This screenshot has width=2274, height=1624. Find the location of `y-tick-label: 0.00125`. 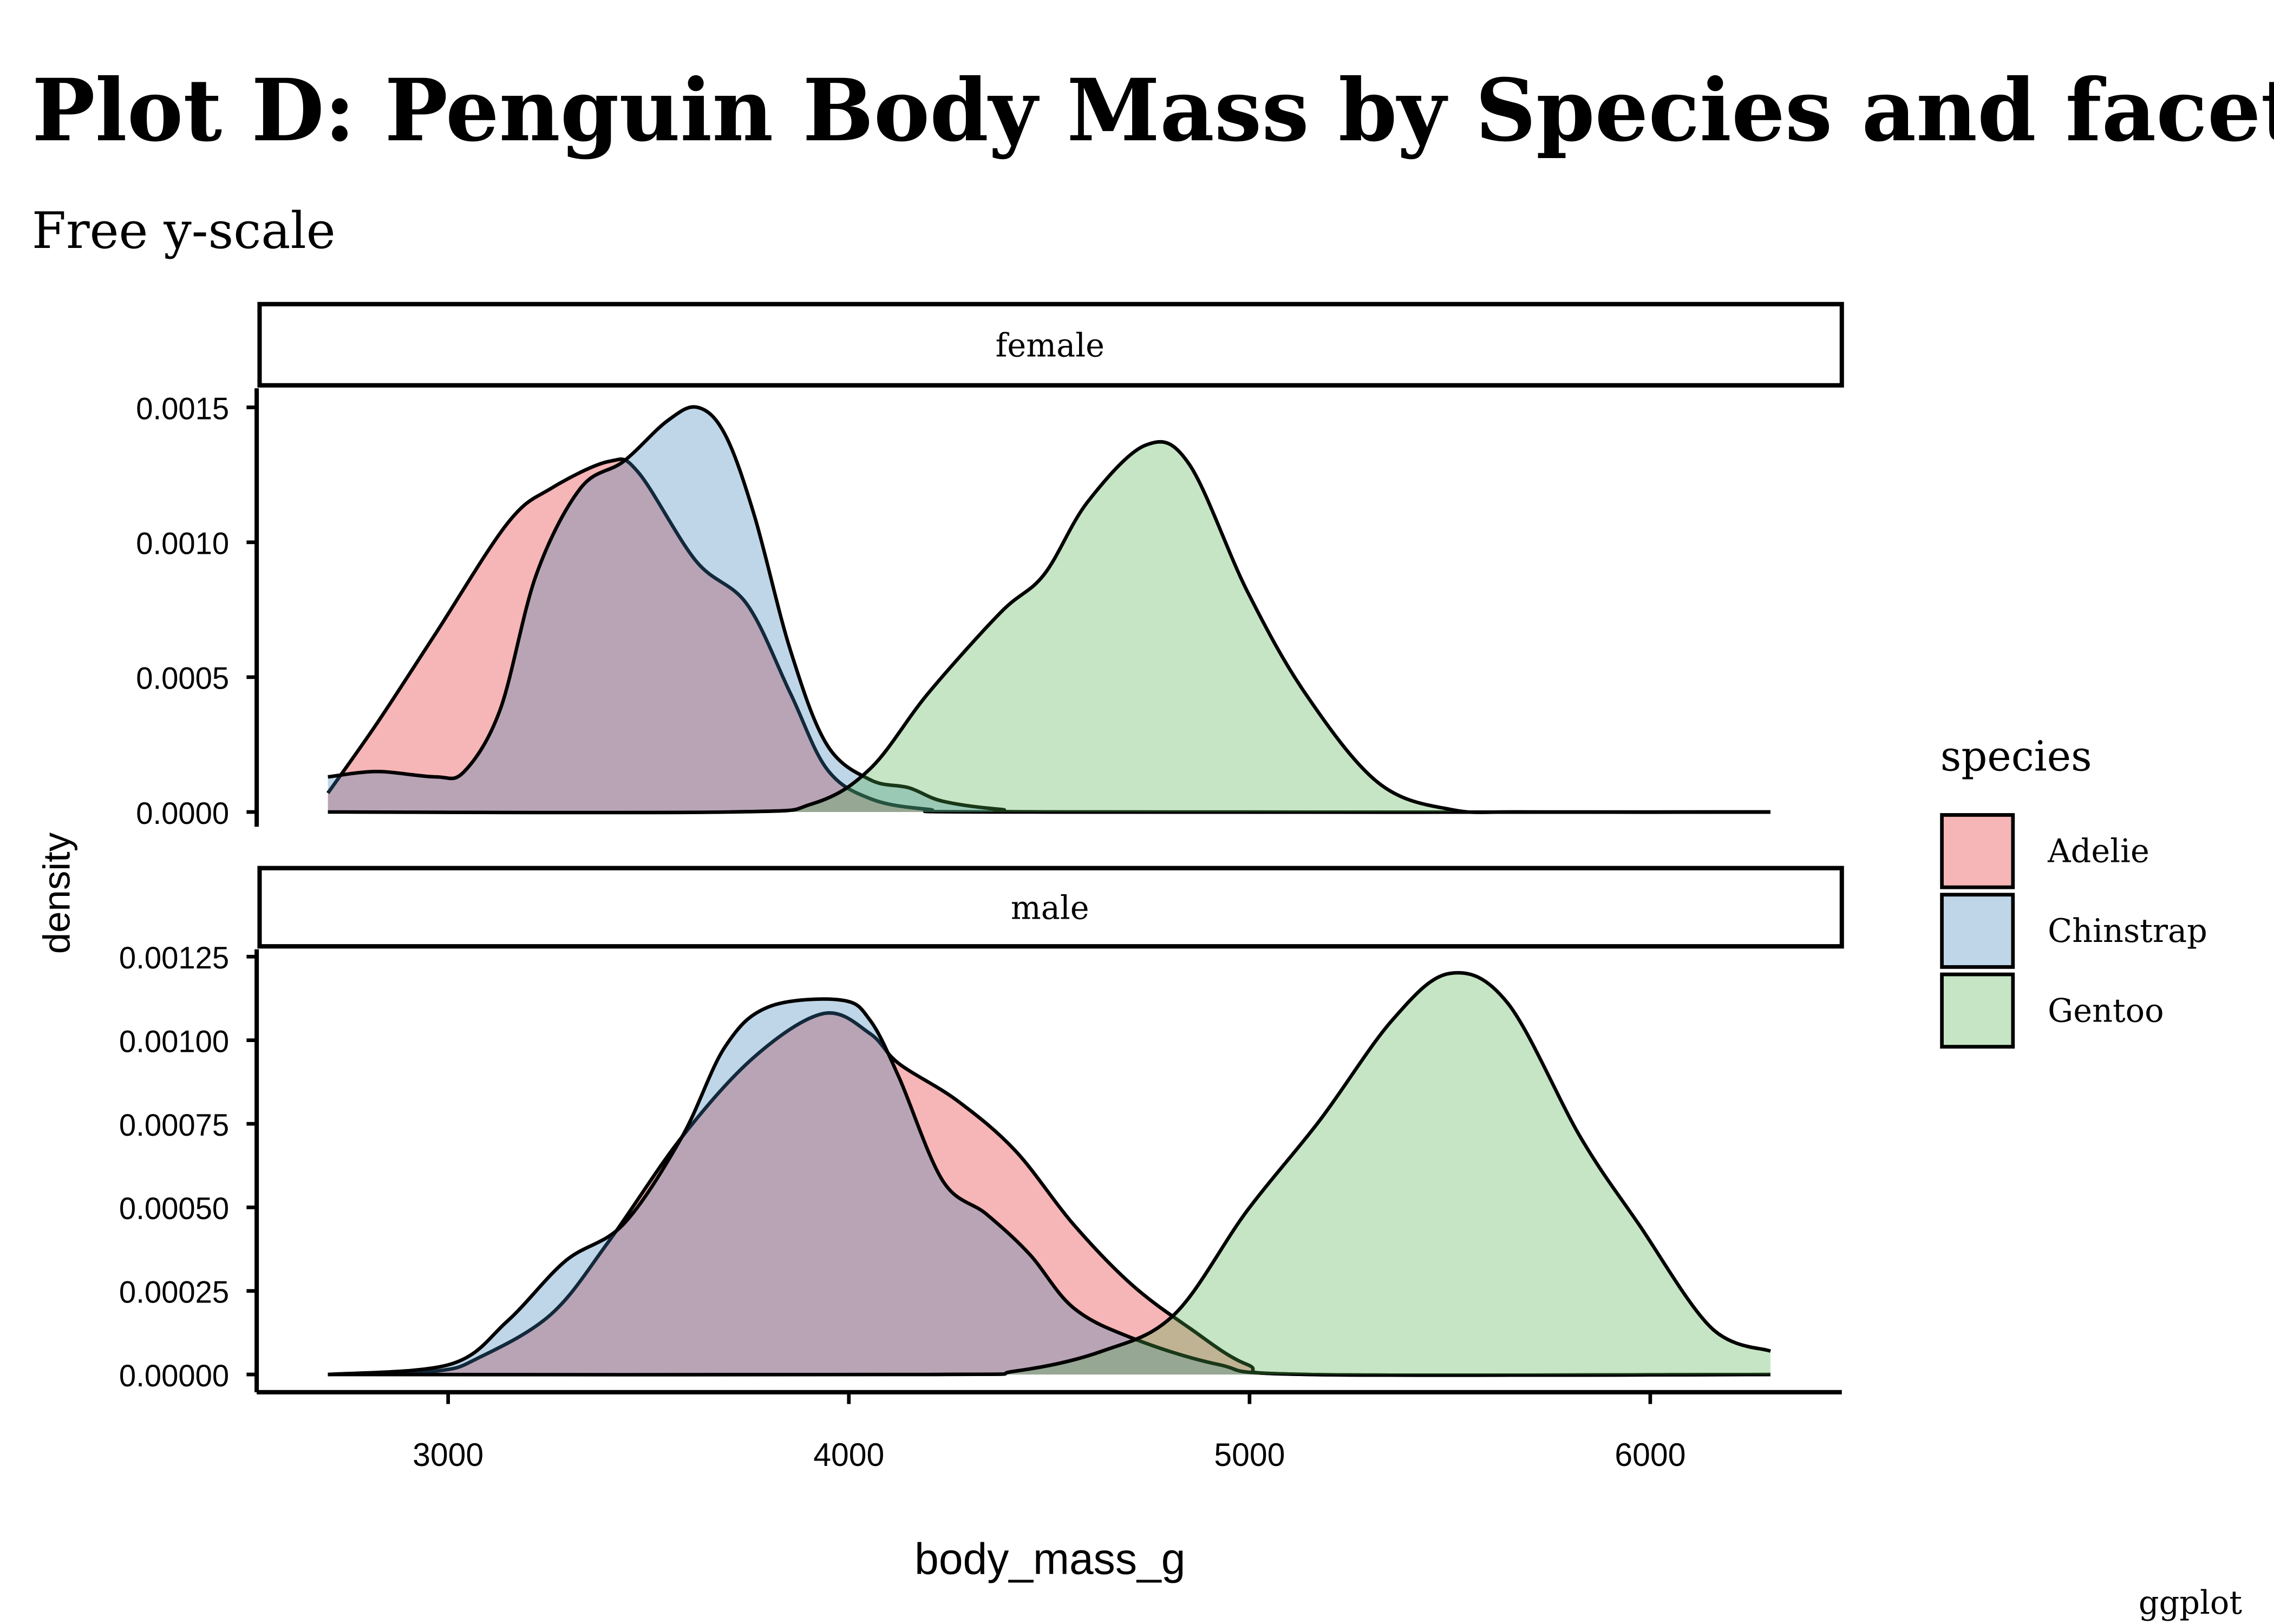

y-tick-label: 0.00125 is located at coordinates (174, 959).